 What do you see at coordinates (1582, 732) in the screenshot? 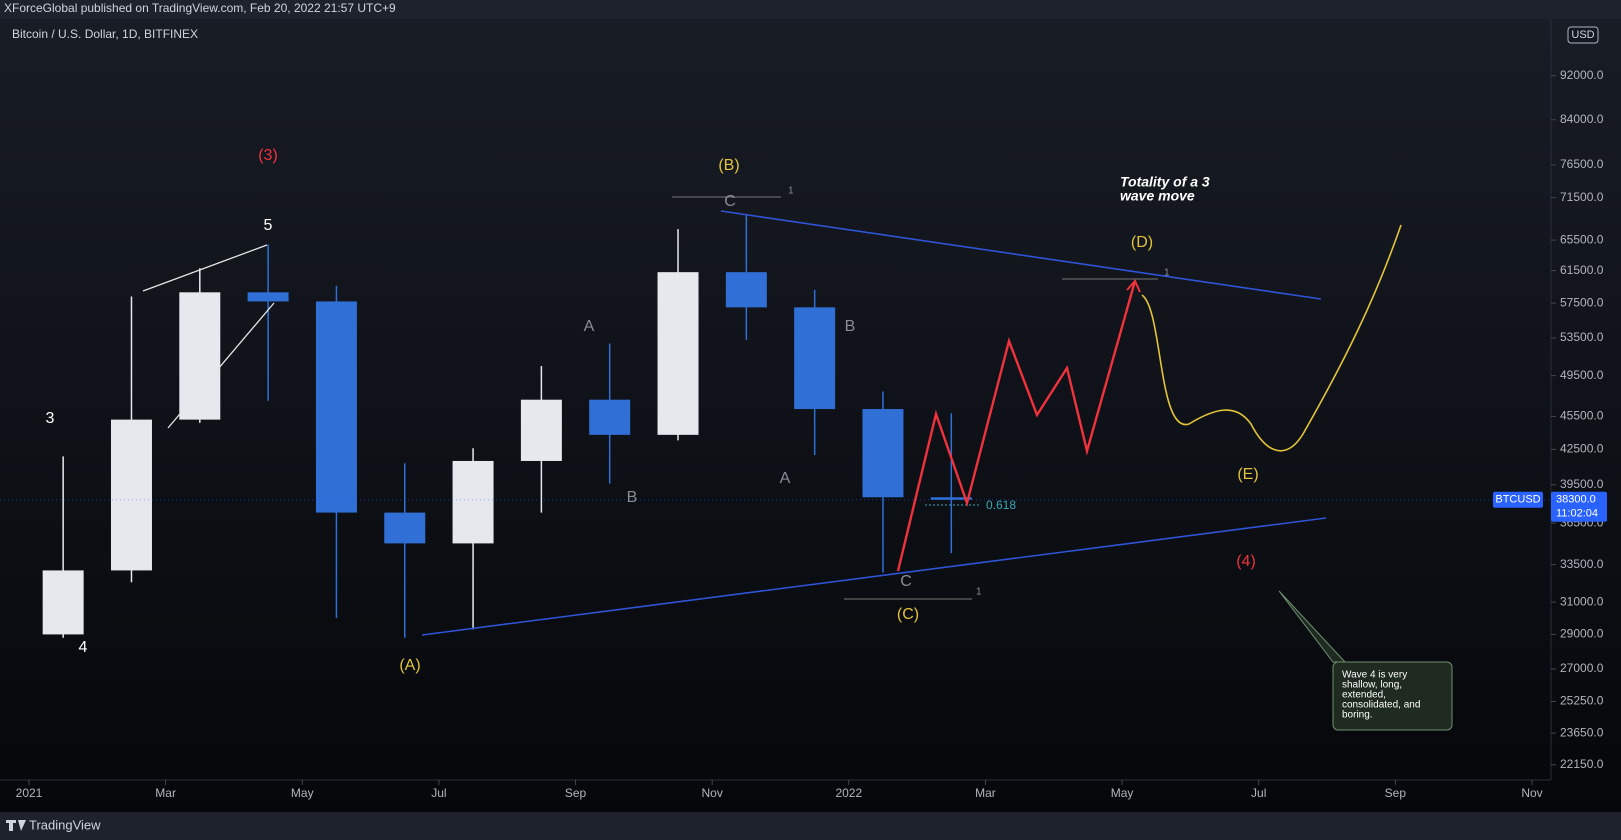
I see `y-tick-label: 23650.0` at bounding box center [1582, 732].